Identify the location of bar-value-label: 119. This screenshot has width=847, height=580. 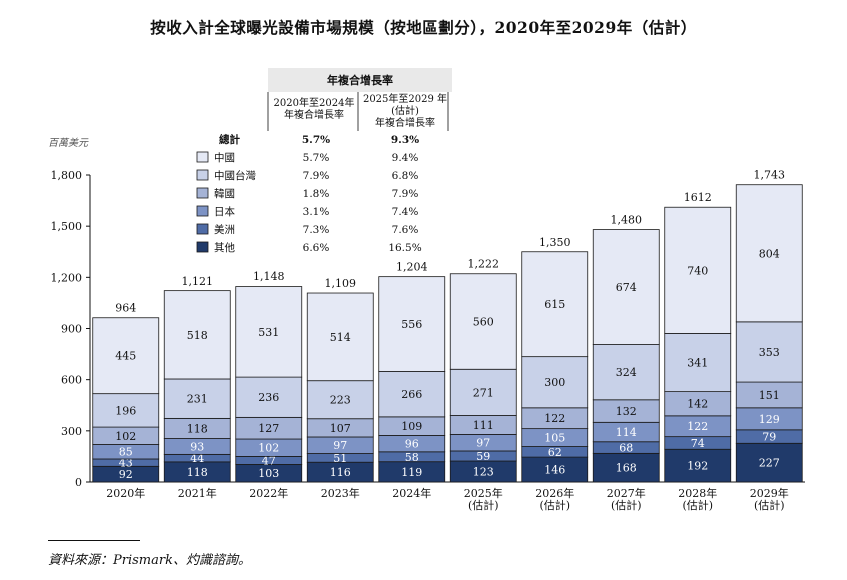
(411, 472).